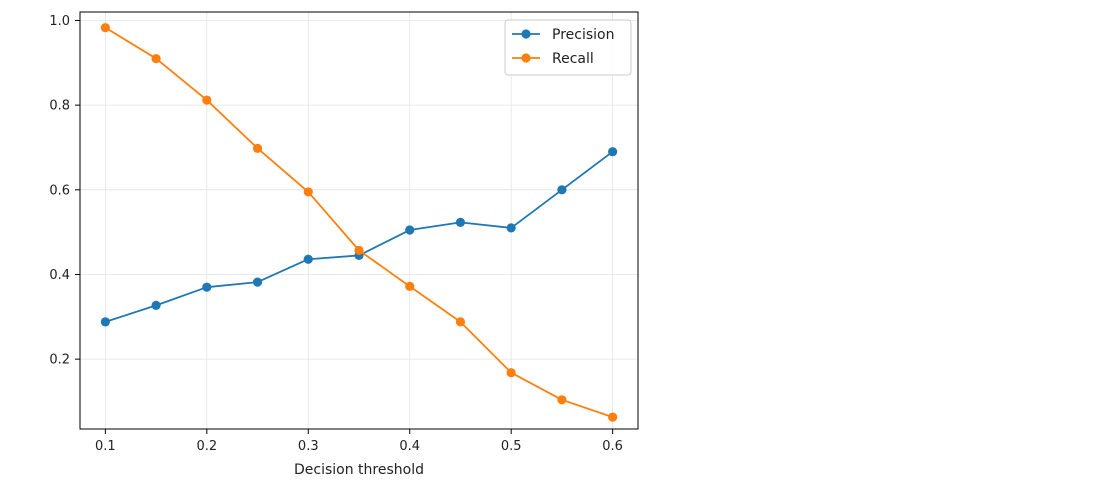  What do you see at coordinates (583, 35) in the screenshot?
I see `legend-label: Precision` at bounding box center [583, 35].